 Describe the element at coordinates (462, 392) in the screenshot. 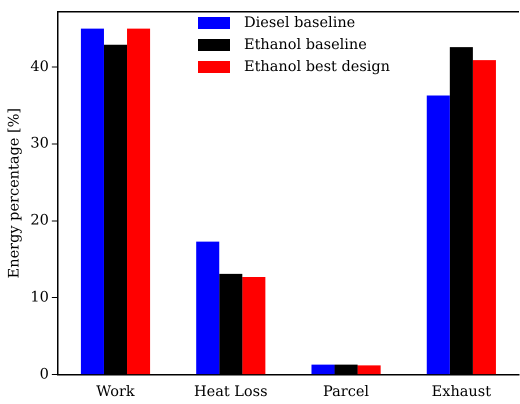

I see `x-tick-label: Exhaust` at that location.